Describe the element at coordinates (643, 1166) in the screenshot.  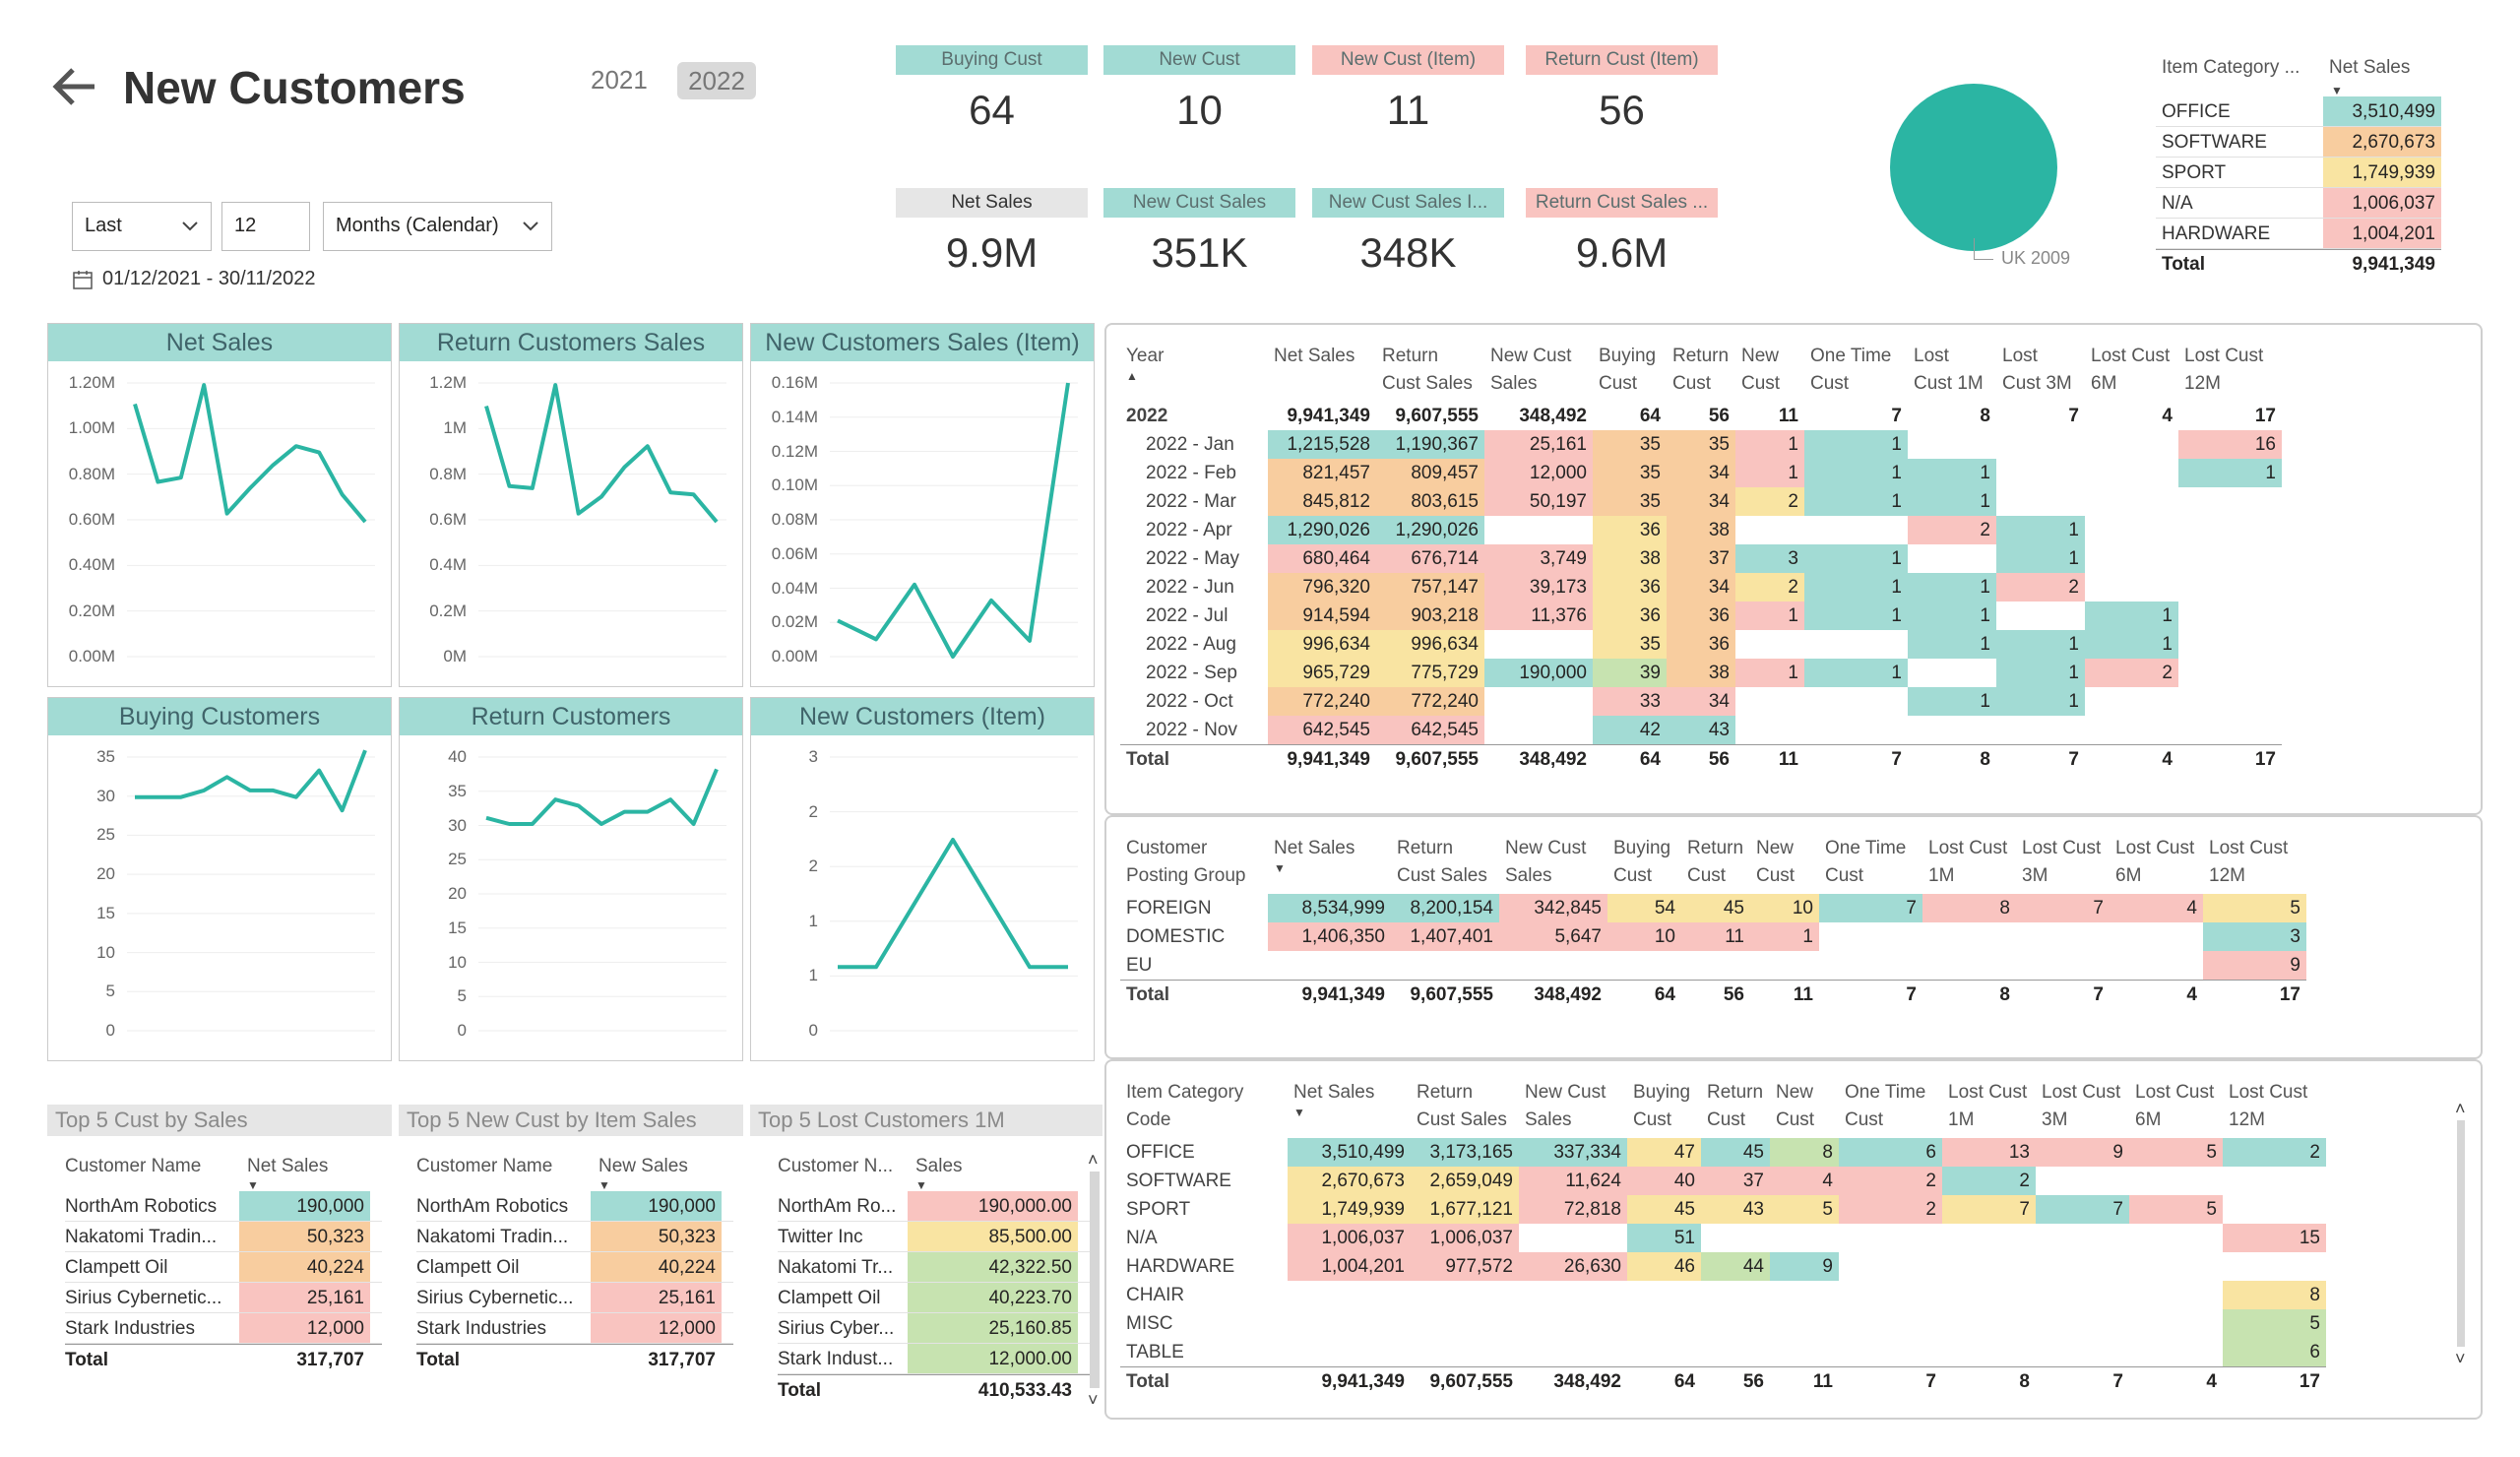
I see `col-header: New Sales` at that location.